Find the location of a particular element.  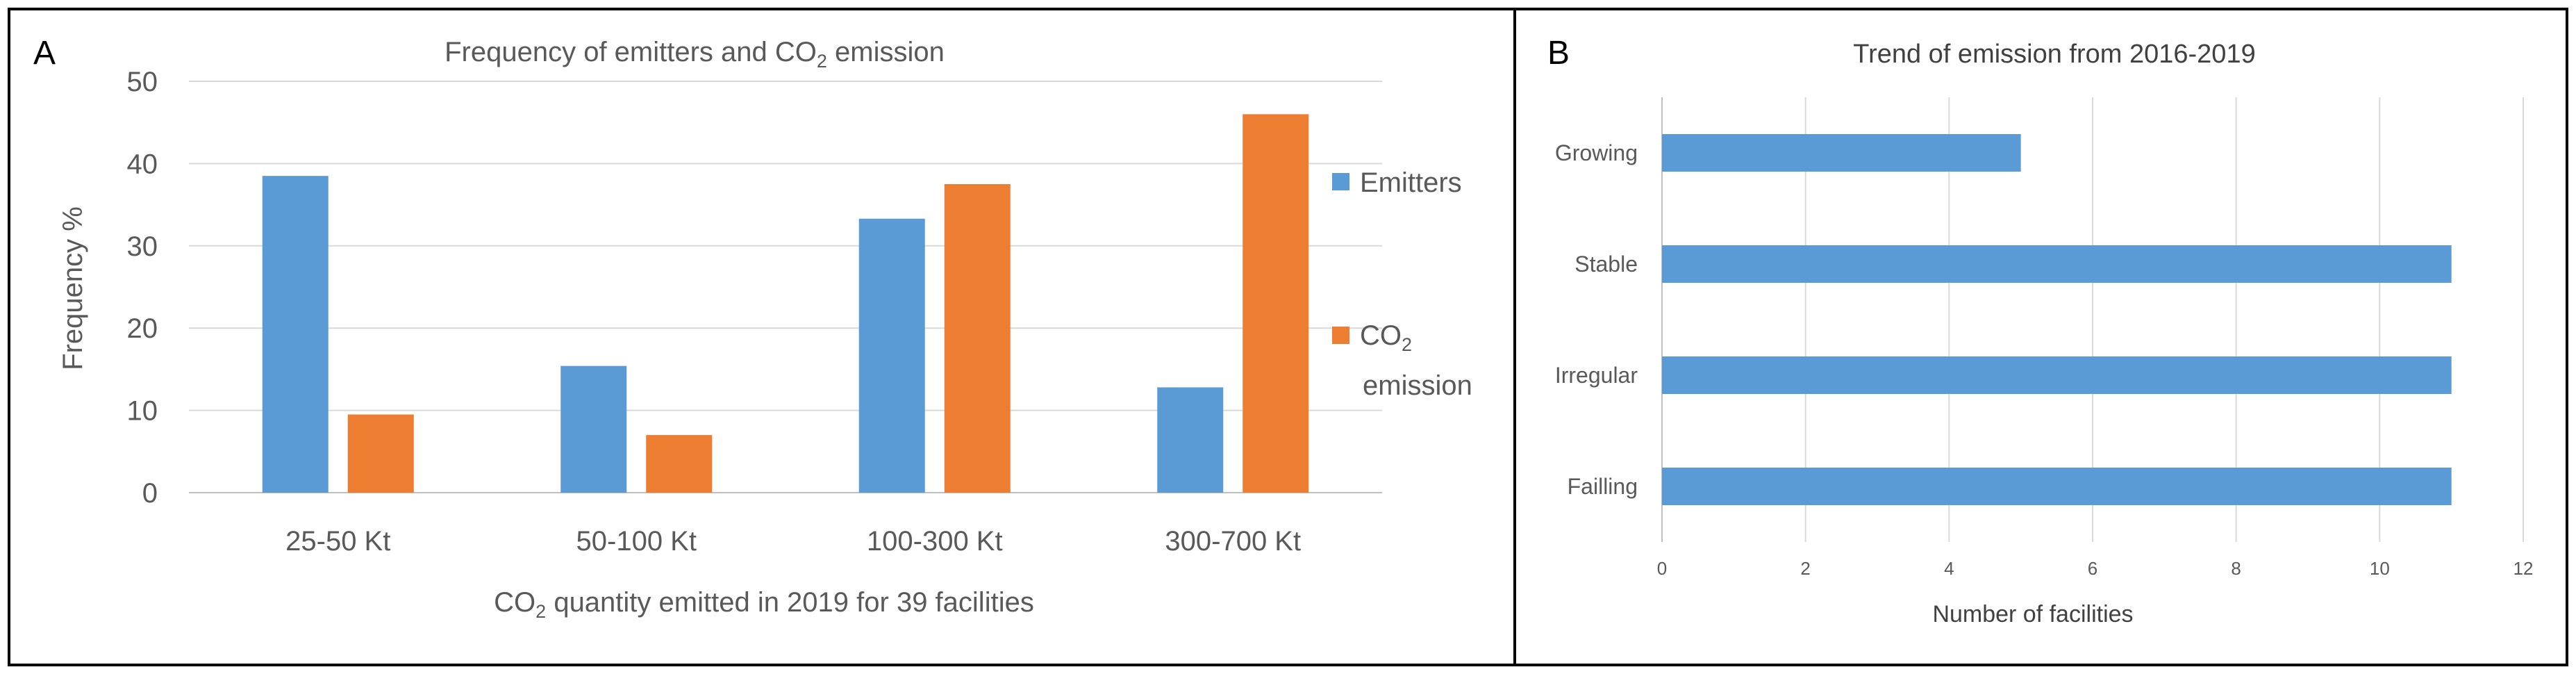

panel-a-y-axis-label: Frequency % is located at coordinates (73, 288).